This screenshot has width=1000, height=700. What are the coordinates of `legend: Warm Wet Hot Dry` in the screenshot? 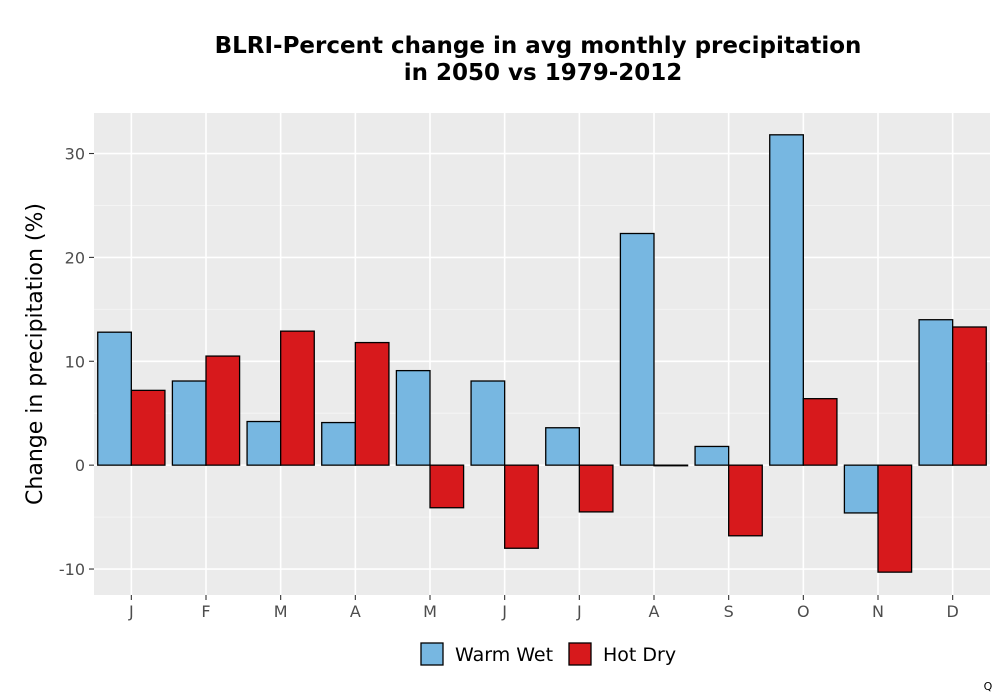 It's located at (548, 654).